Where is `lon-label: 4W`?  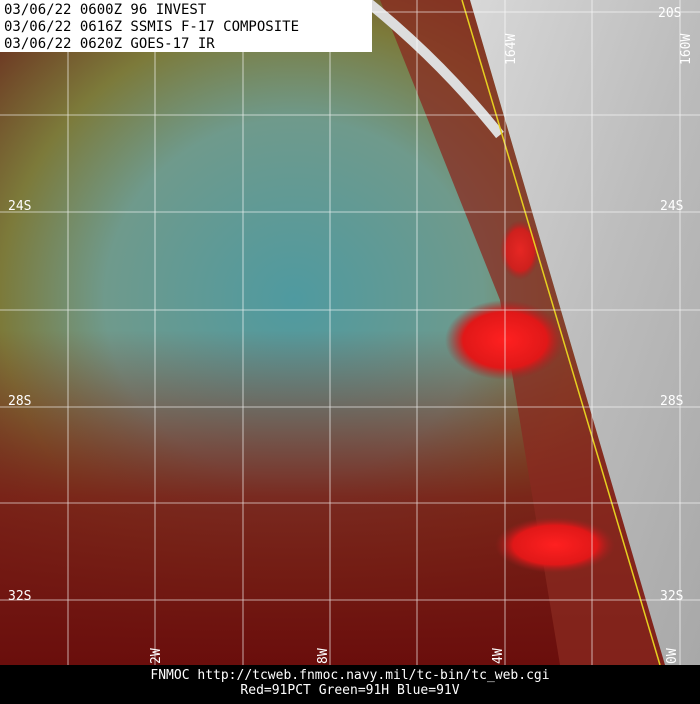 lon-label: 4W is located at coordinates (498, 656).